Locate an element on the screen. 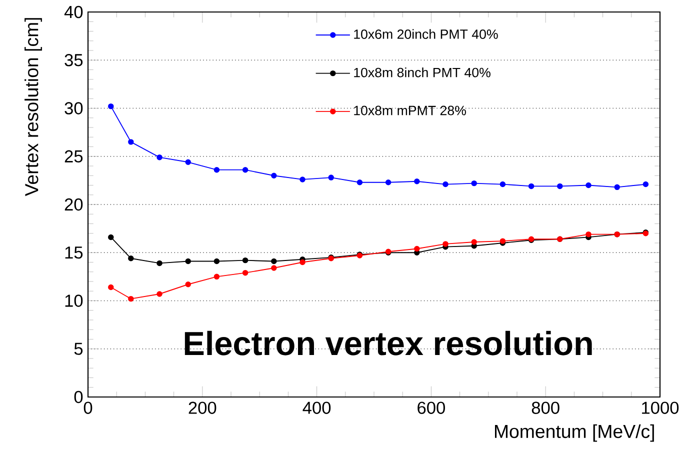 This screenshot has width=681, height=449. y-tick-label: 15 is located at coordinates (74, 252).